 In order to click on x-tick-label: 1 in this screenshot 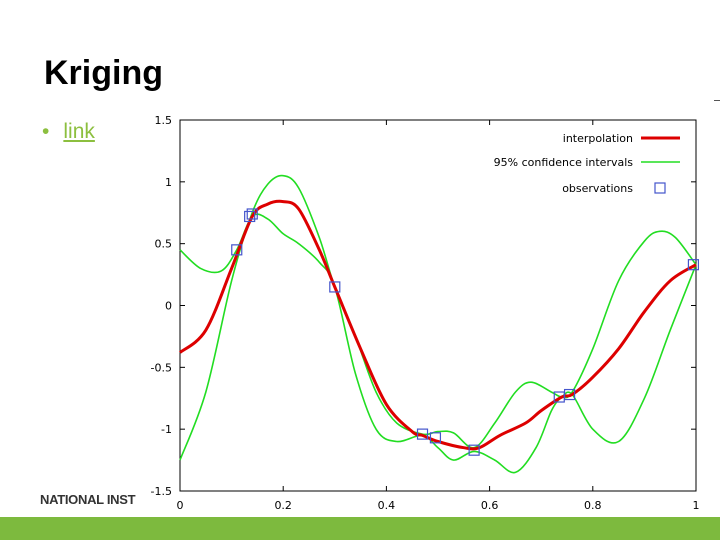, I will do `click(696, 505)`.